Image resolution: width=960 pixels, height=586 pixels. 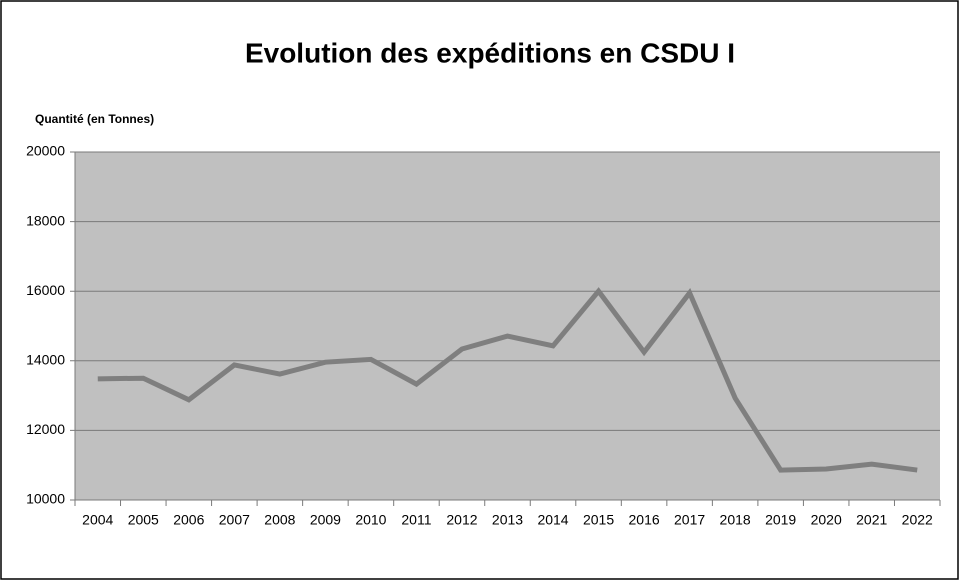 I want to click on y-tick-label: 20000, so click(x=45, y=151).